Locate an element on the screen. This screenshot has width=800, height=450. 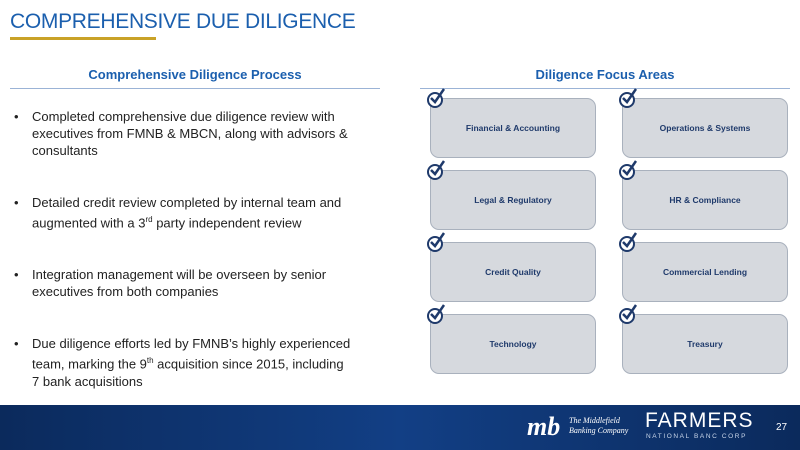
title-underline is located at coordinates (83, 38).